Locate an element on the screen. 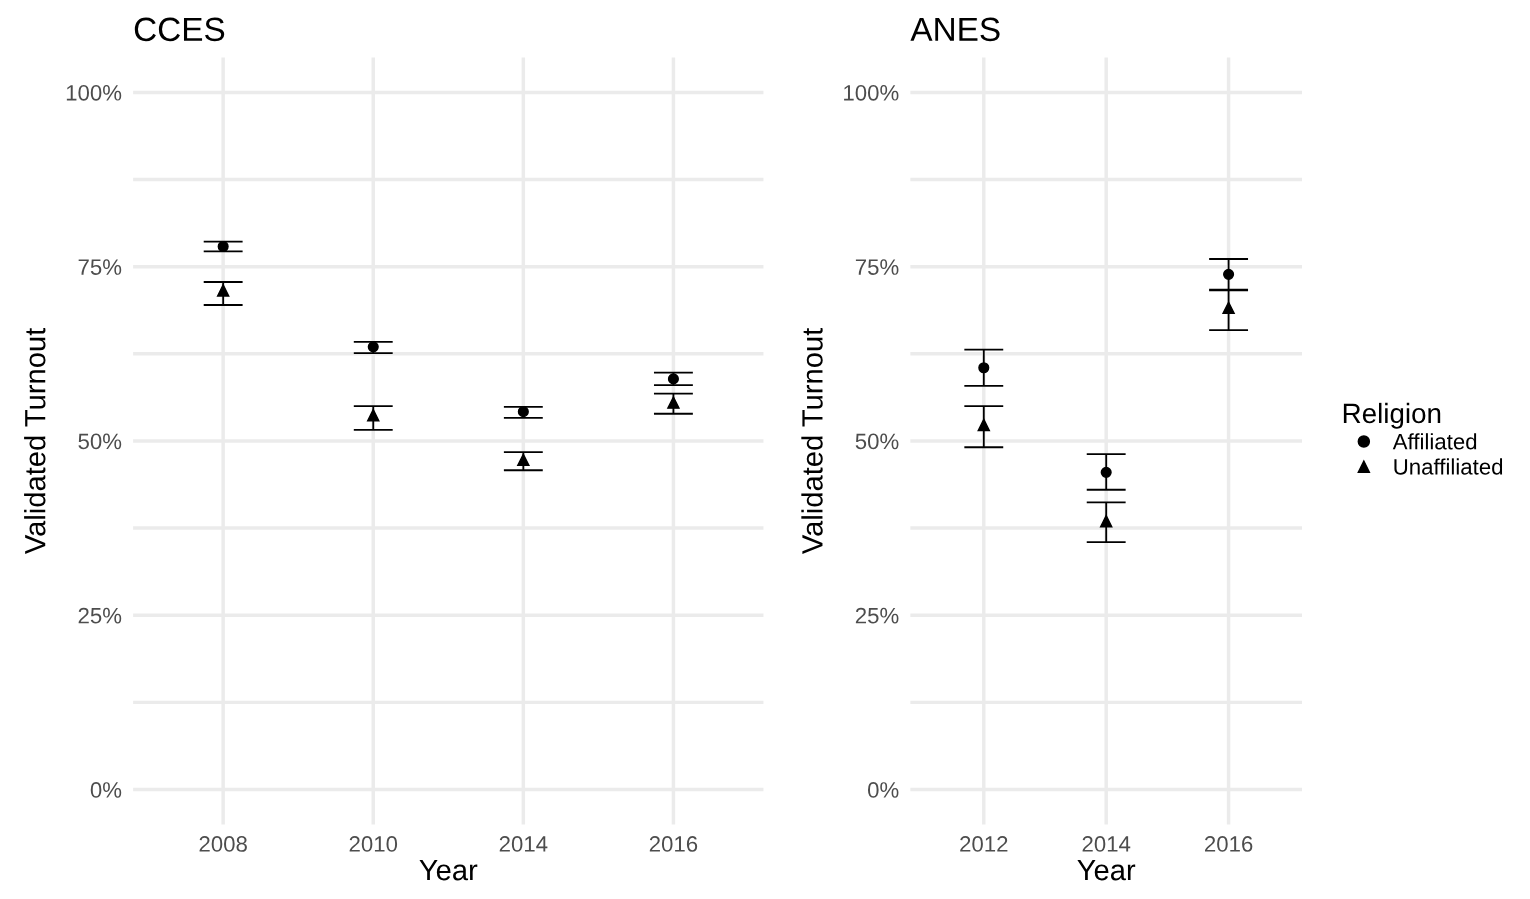 This screenshot has width=1530, height=899. x-tick-label: 2010 is located at coordinates (373, 844).